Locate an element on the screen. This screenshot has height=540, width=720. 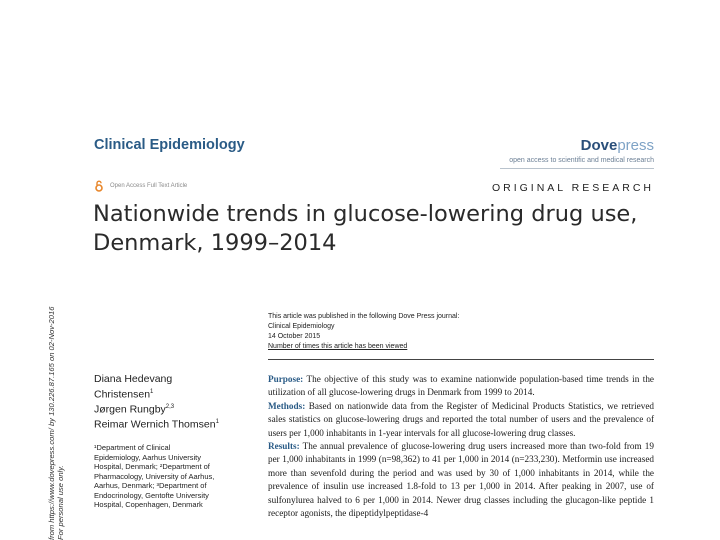
author-name: Diana Hedevang is located at coordinates (133, 379).